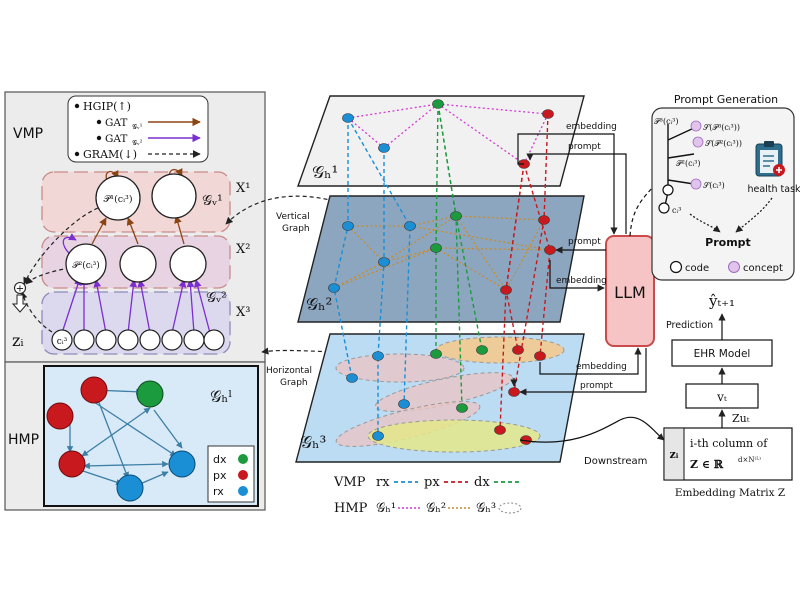 The width and height of the screenshot is (800, 600). Describe the element at coordinates (666, 121) in the screenshot. I see `pg-item-p3: 𝒫³(cᵢ³)` at that location.